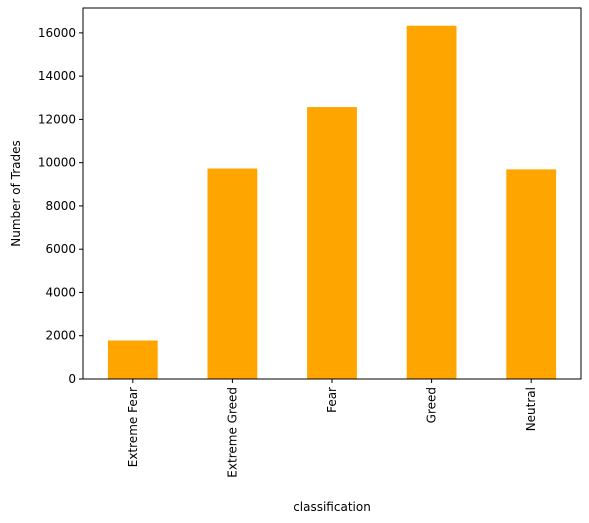  What do you see at coordinates (431, 202) in the screenshot?
I see `bar-greed` at bounding box center [431, 202].